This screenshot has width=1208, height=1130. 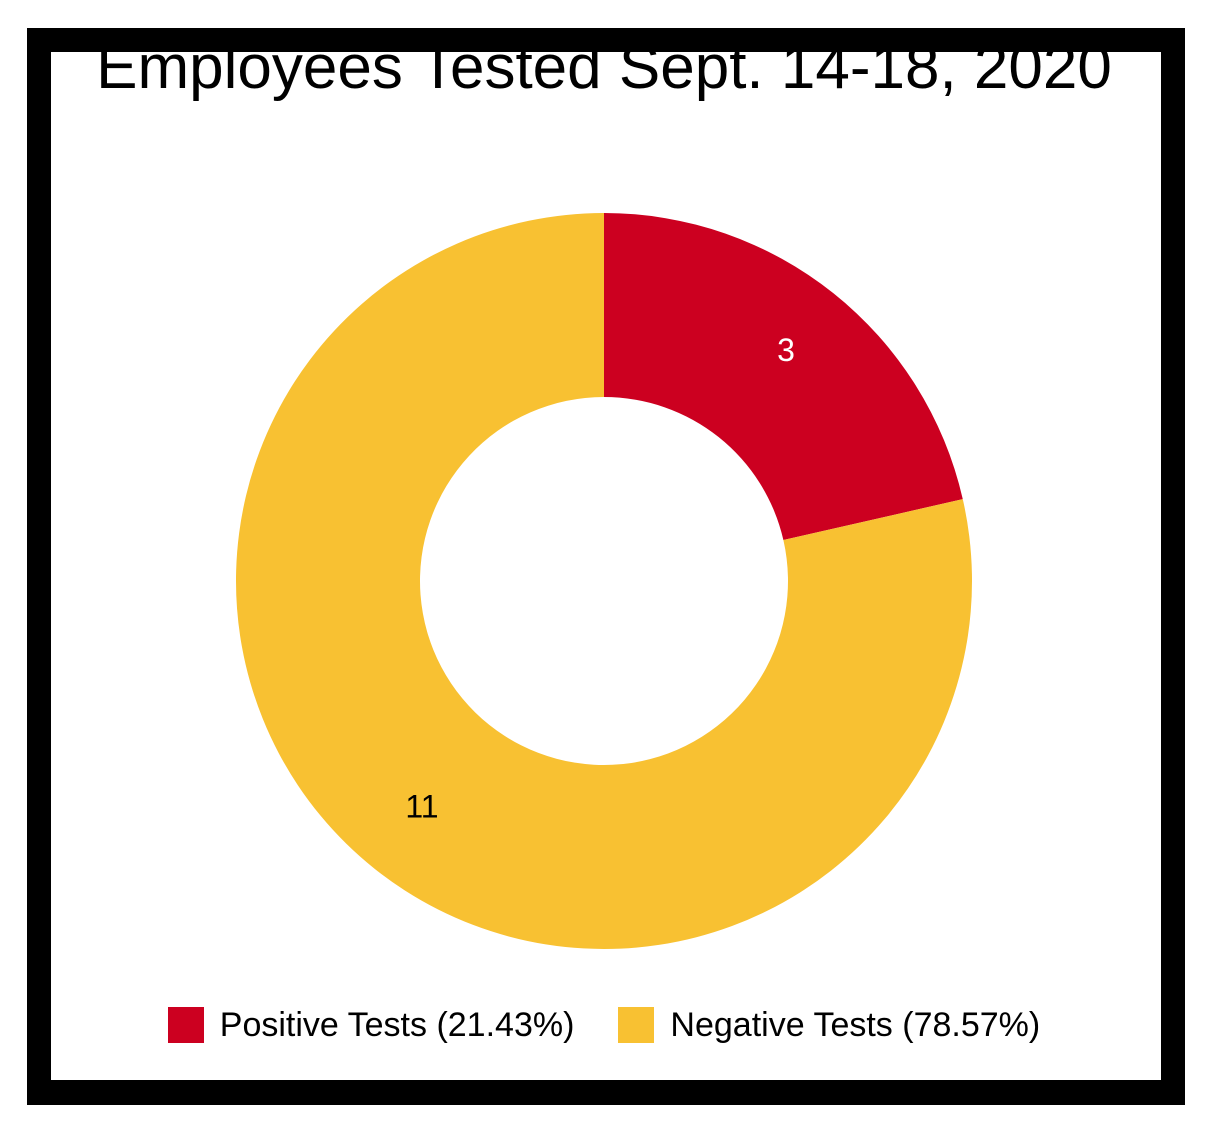 What do you see at coordinates (604, 67) in the screenshot?
I see `chart-title: Employees Tested Sept. 14-18, 2020` at bounding box center [604, 67].